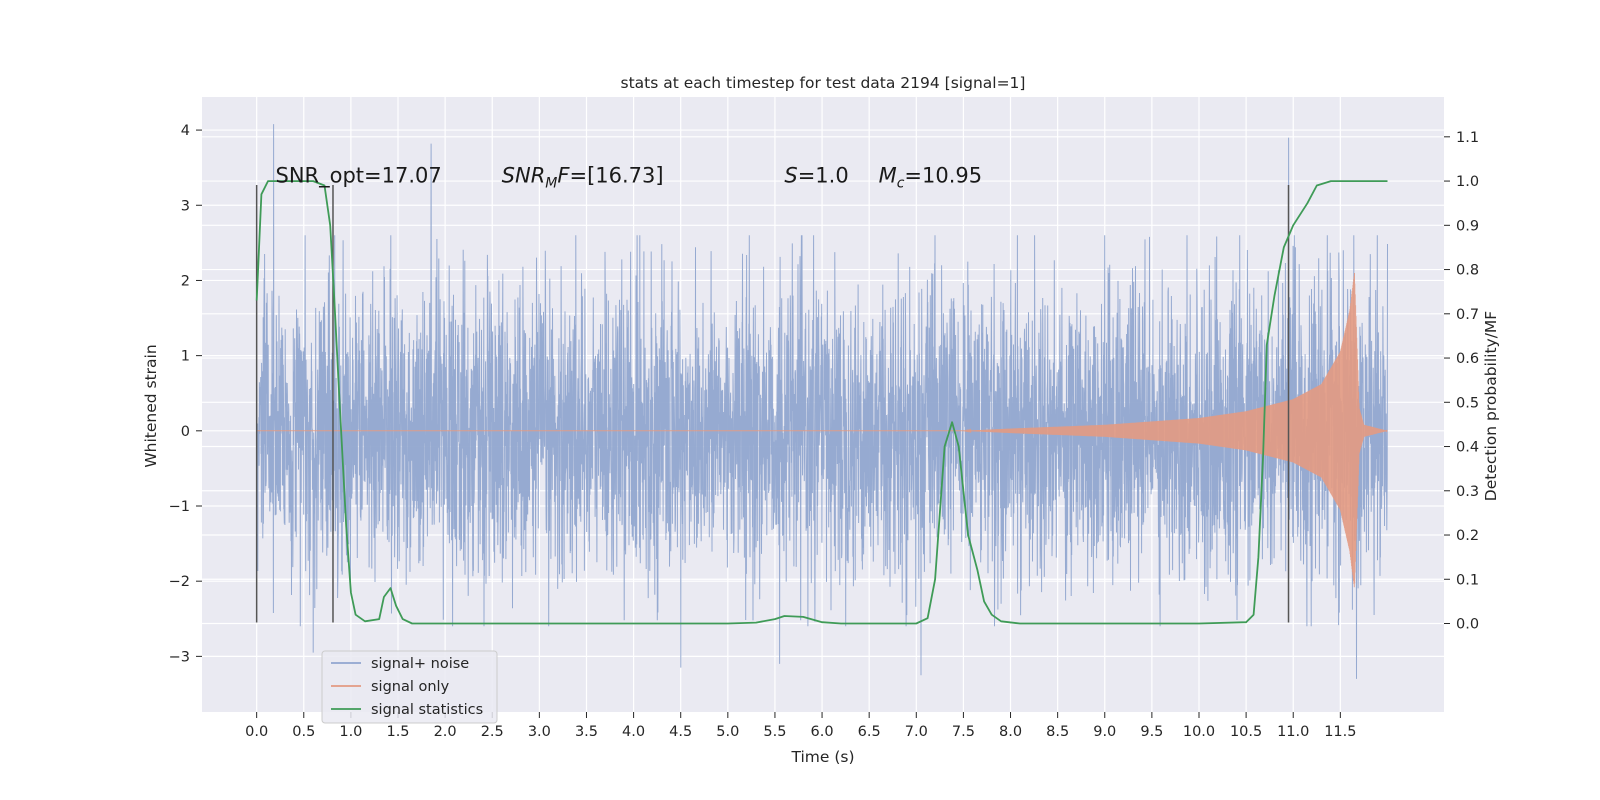 Image resolution: width=1600 pixels, height=800 pixels. Describe the element at coordinates (1246, 732) in the screenshot. I see `x-tick-label: 10.5` at that location.